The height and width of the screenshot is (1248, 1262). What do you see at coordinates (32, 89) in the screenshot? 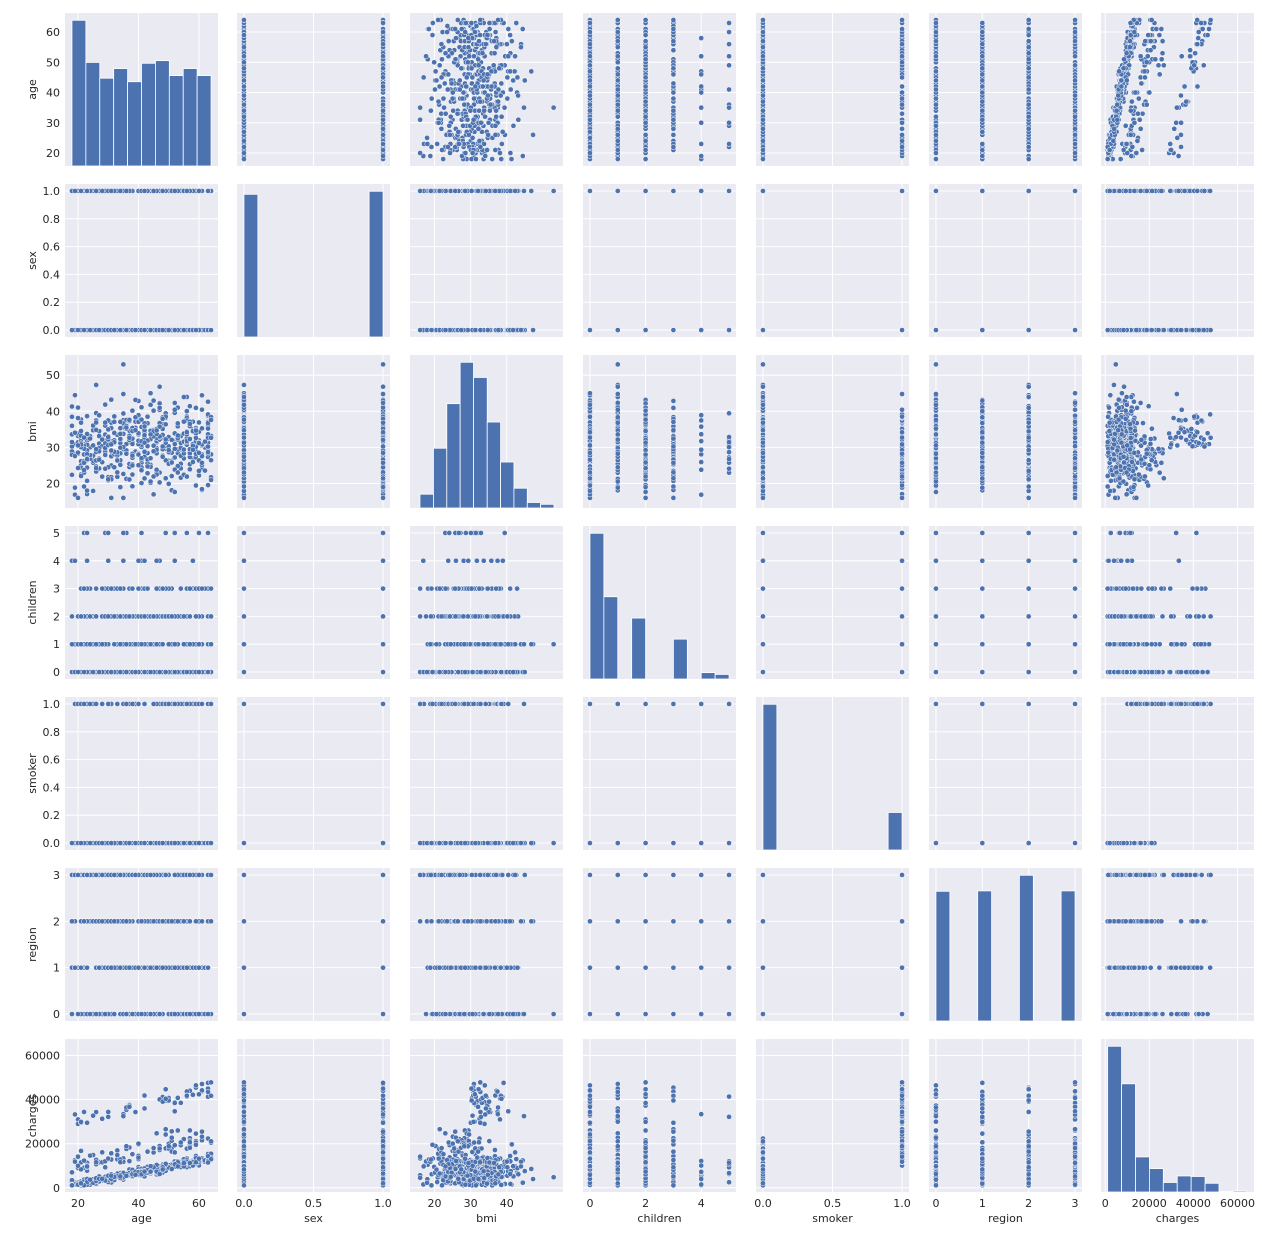
I see `y-axis-label: age` at bounding box center [32, 89].